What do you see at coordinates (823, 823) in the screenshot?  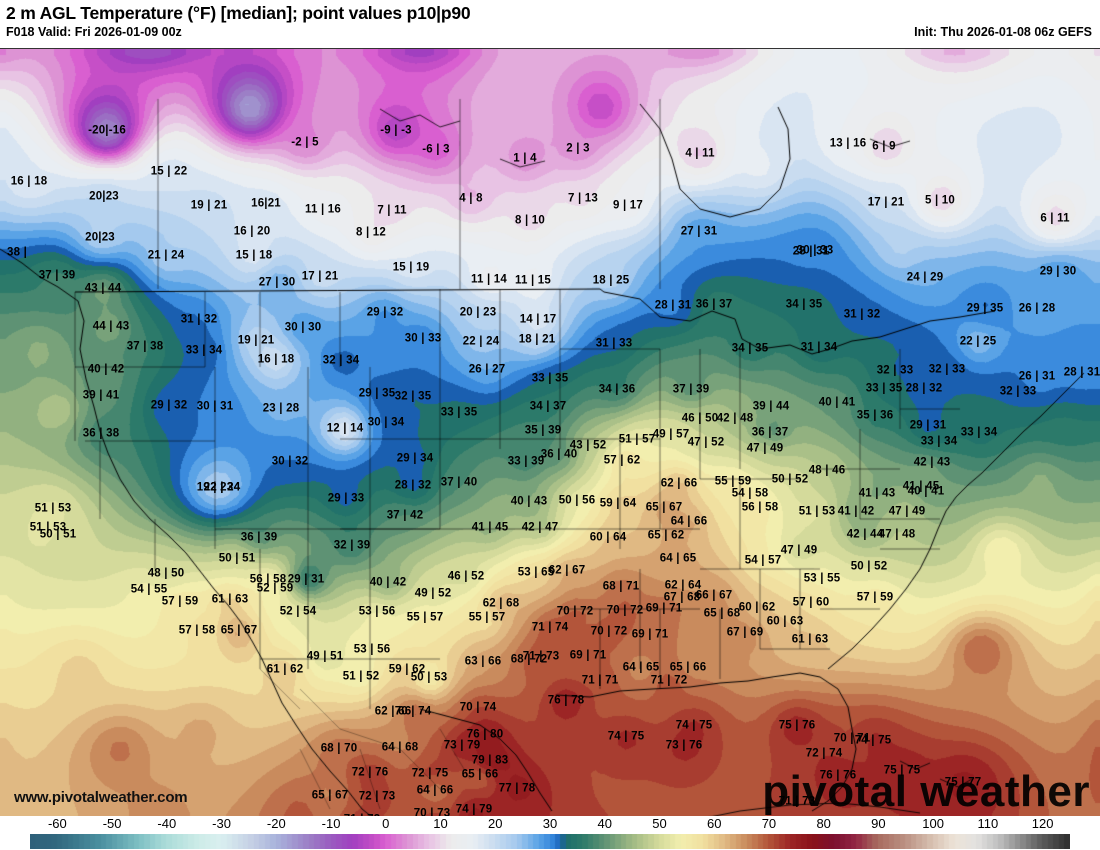 I see `colorbar-tick: 80` at bounding box center [823, 823].